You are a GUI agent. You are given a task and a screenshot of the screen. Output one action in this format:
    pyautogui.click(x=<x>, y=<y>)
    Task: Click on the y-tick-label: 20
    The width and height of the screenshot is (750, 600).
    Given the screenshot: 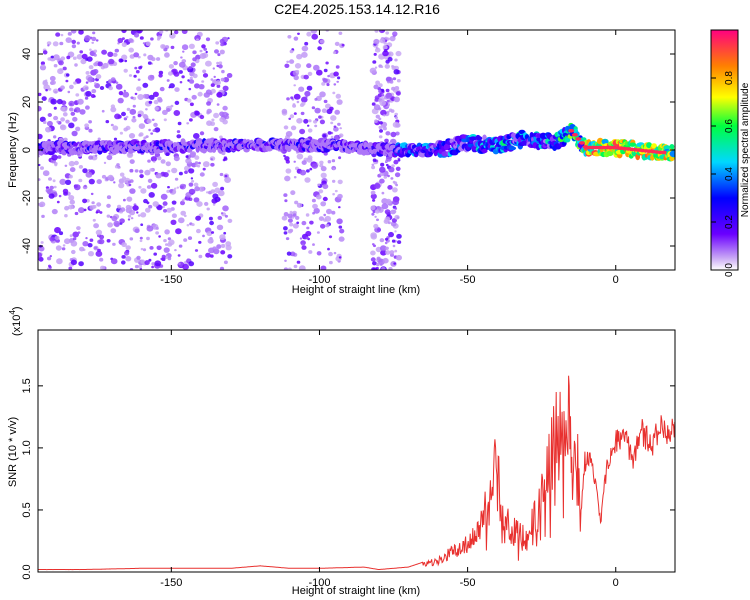 What is the action you would take?
    pyautogui.click(x=27, y=102)
    